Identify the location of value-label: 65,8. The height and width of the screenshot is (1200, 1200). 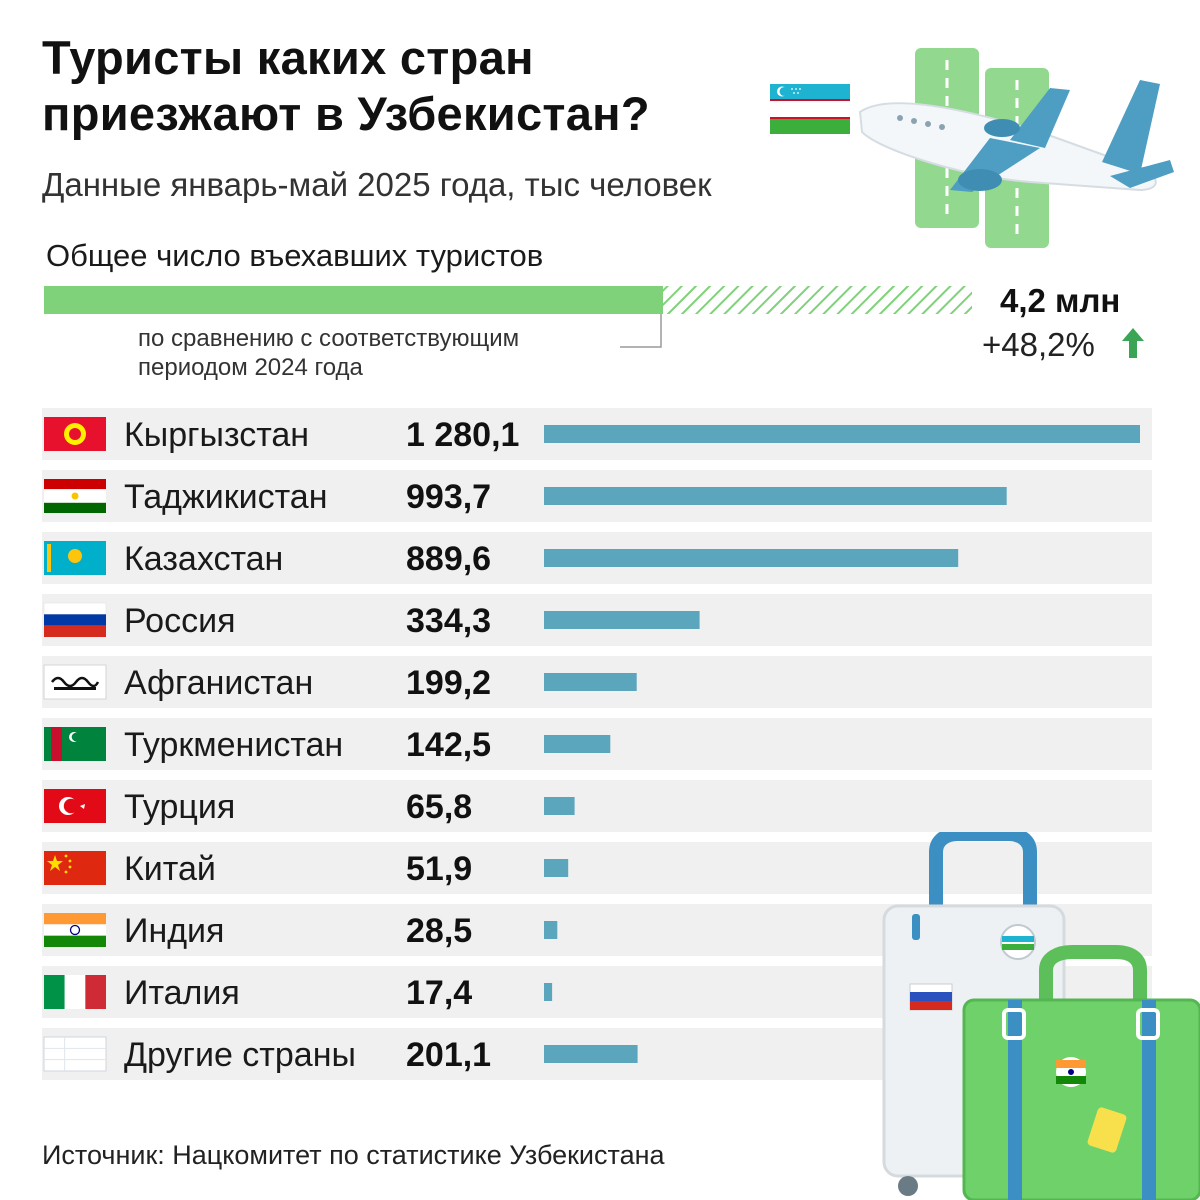
(439, 807).